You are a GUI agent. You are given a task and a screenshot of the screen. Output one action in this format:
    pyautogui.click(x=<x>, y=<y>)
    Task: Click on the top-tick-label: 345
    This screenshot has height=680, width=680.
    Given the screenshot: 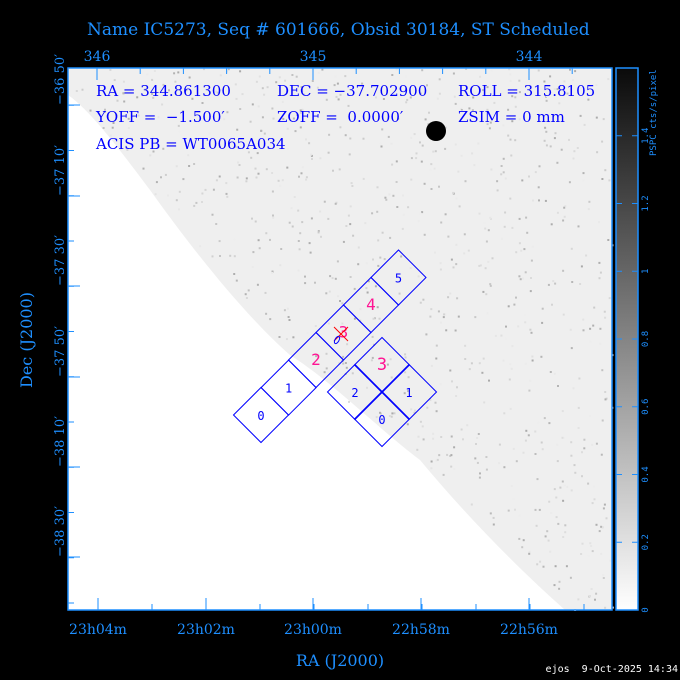 What is the action you would take?
    pyautogui.click(x=313, y=57)
    